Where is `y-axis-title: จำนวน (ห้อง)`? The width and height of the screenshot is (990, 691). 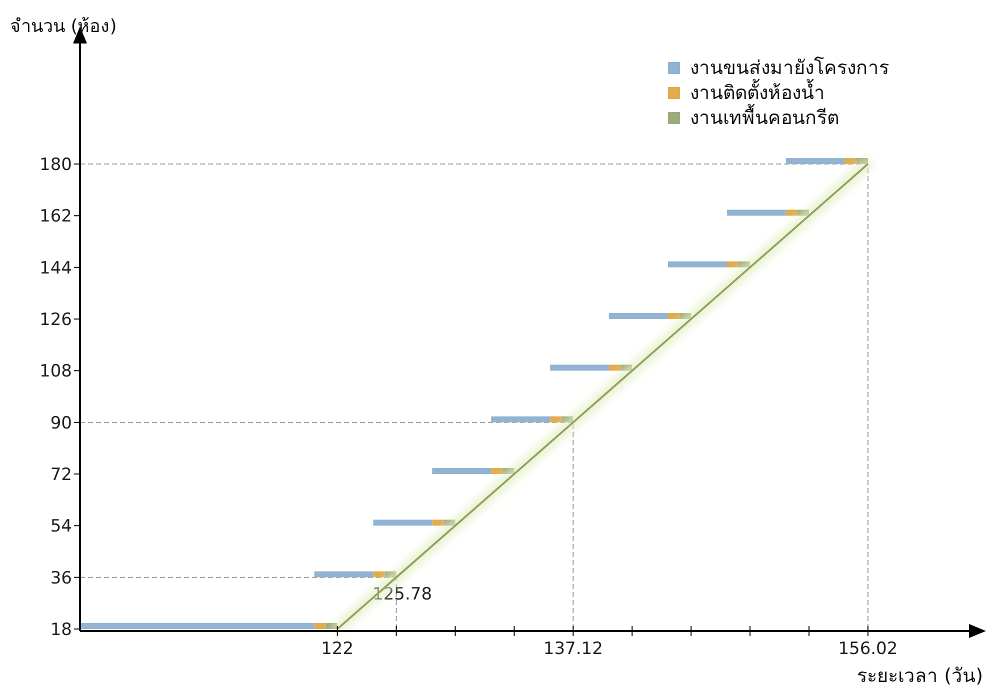 y-axis-title: จำนวน (ห้อง) is located at coordinates (63, 26).